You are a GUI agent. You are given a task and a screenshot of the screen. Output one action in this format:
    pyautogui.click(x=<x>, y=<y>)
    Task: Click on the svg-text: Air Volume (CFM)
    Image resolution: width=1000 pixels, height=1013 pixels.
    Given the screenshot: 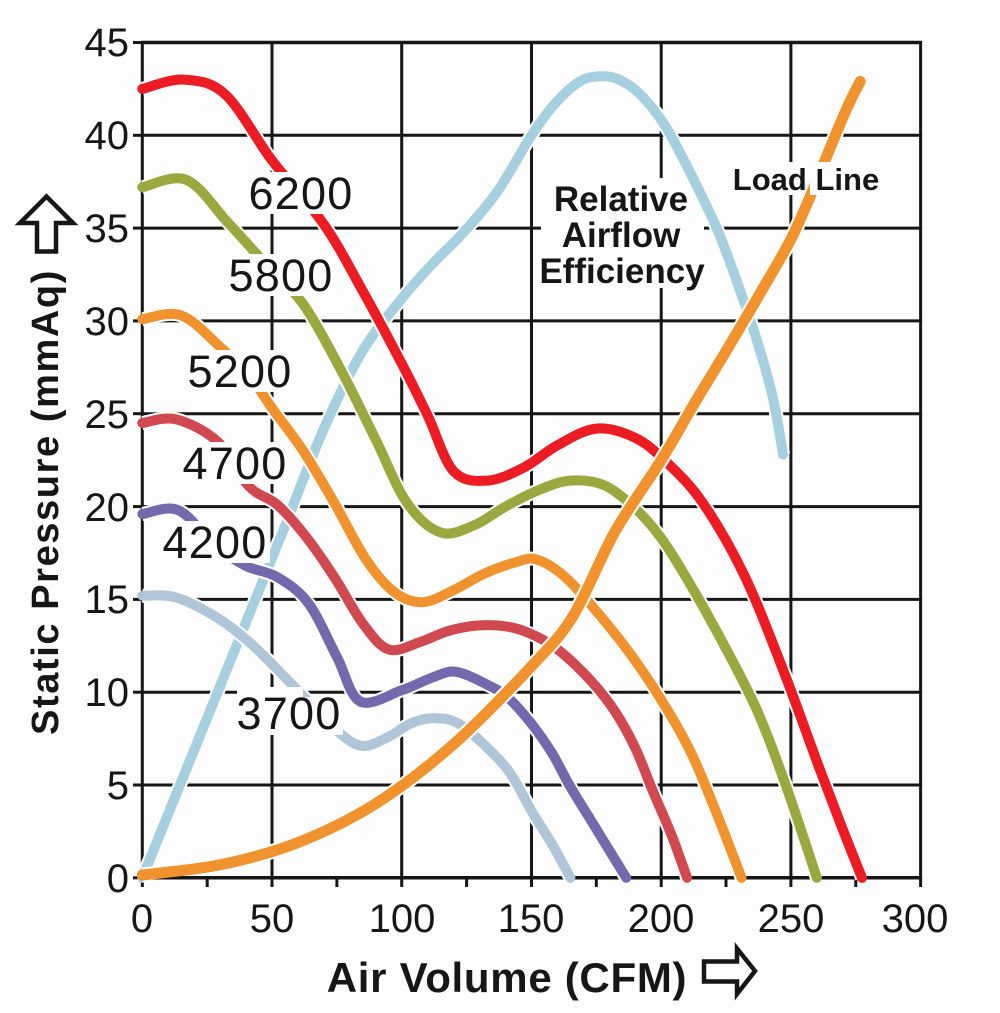 What is the action you would take?
    pyautogui.click(x=507, y=977)
    